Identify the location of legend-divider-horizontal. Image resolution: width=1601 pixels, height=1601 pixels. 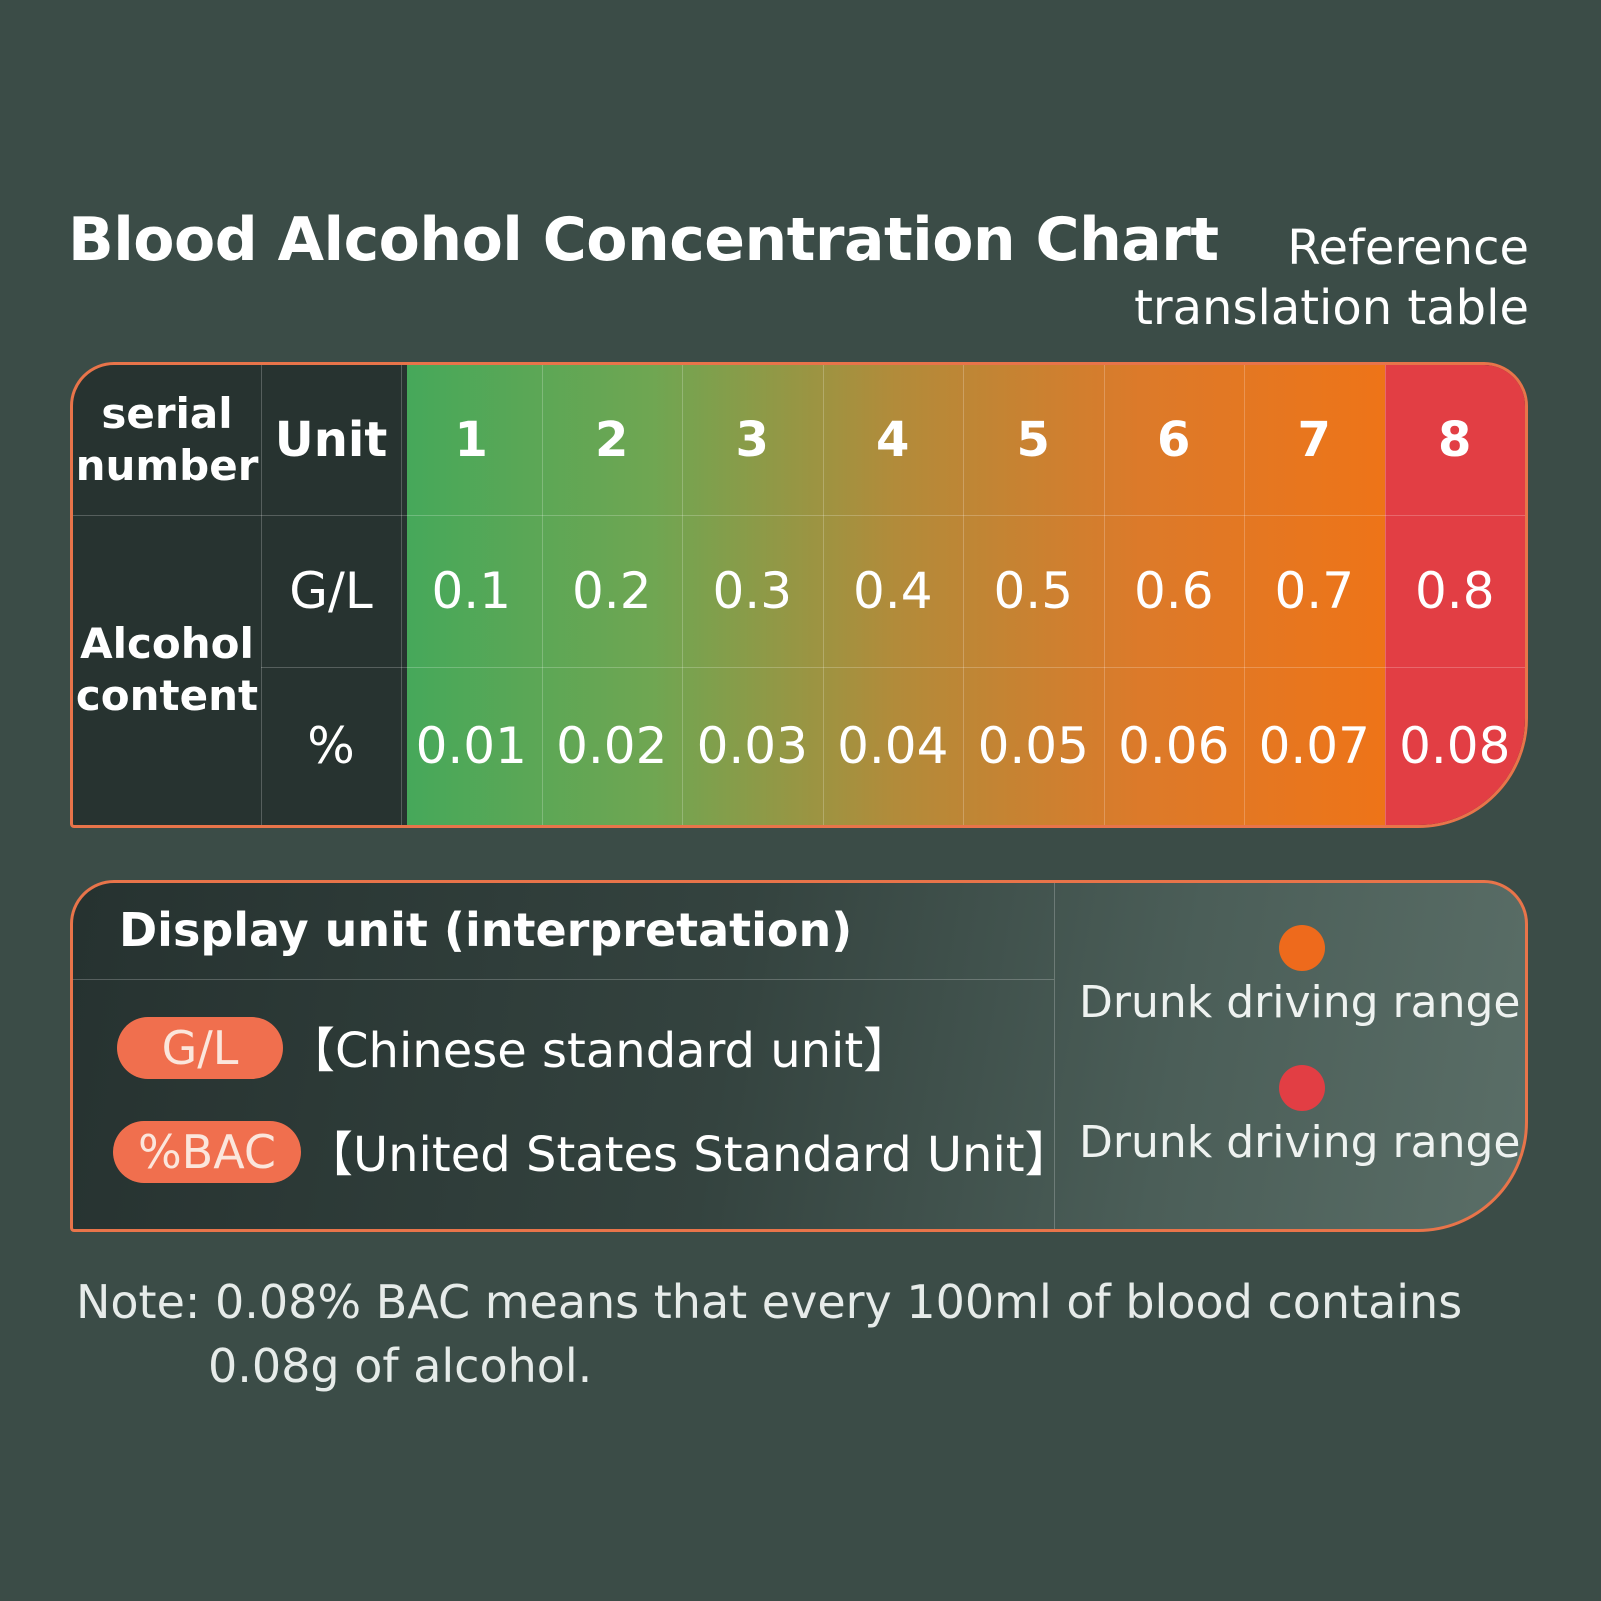
(563, 979).